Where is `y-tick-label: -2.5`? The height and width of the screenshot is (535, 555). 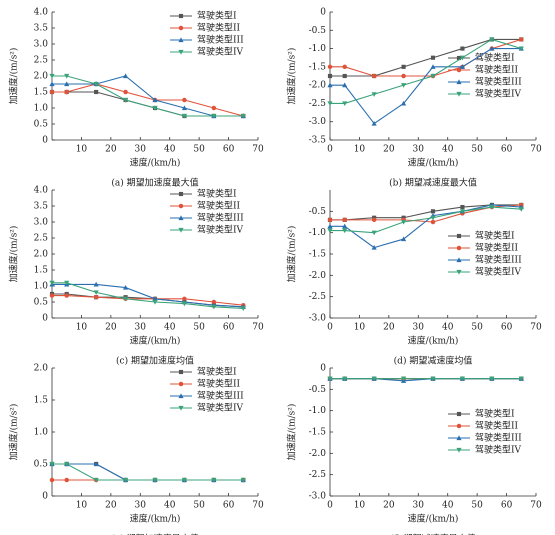 y-tick-label: -2.5 is located at coordinates (318, 297).